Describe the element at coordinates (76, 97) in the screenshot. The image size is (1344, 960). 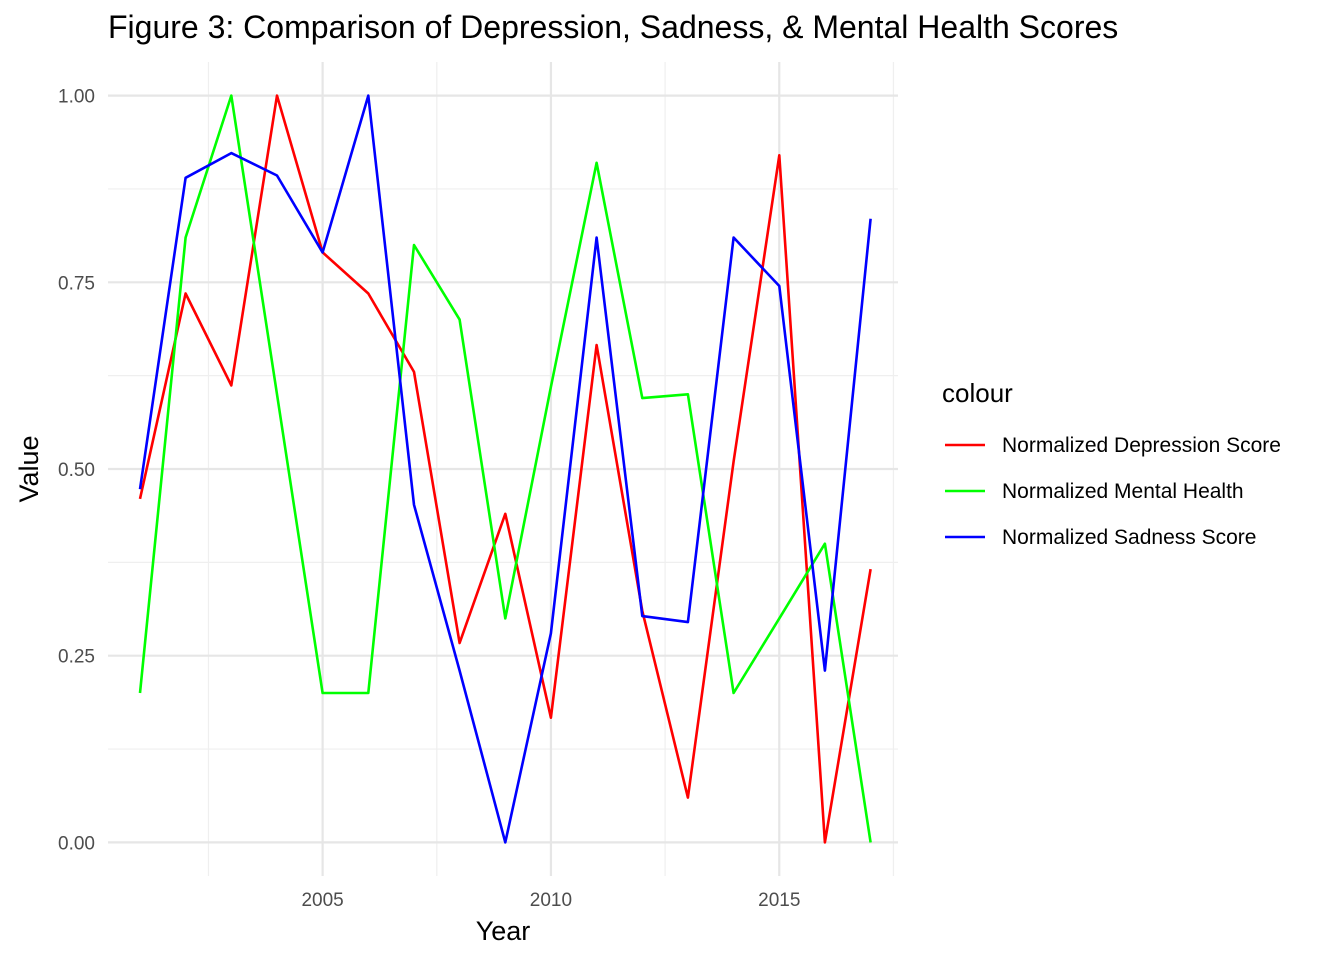
I see `y-tick-label: 1.00` at that location.